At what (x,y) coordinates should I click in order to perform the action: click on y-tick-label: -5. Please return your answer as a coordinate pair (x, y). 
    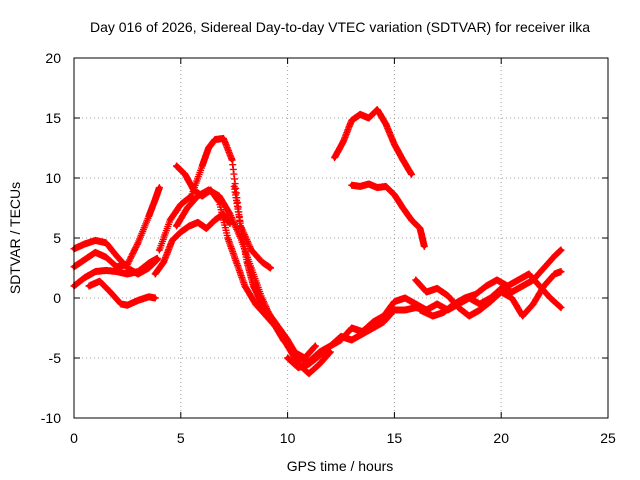
    Looking at the image, I should click on (55, 358).